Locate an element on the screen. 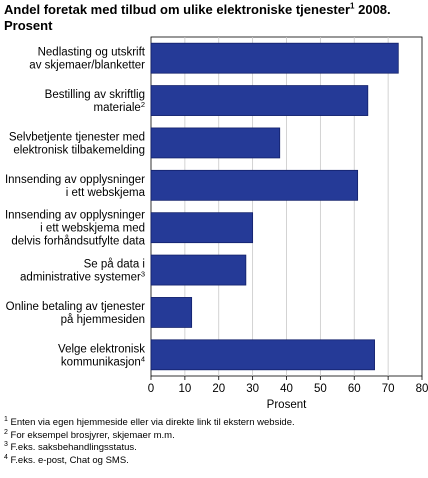  footnote-mark: 4 is located at coordinates (6, 457).